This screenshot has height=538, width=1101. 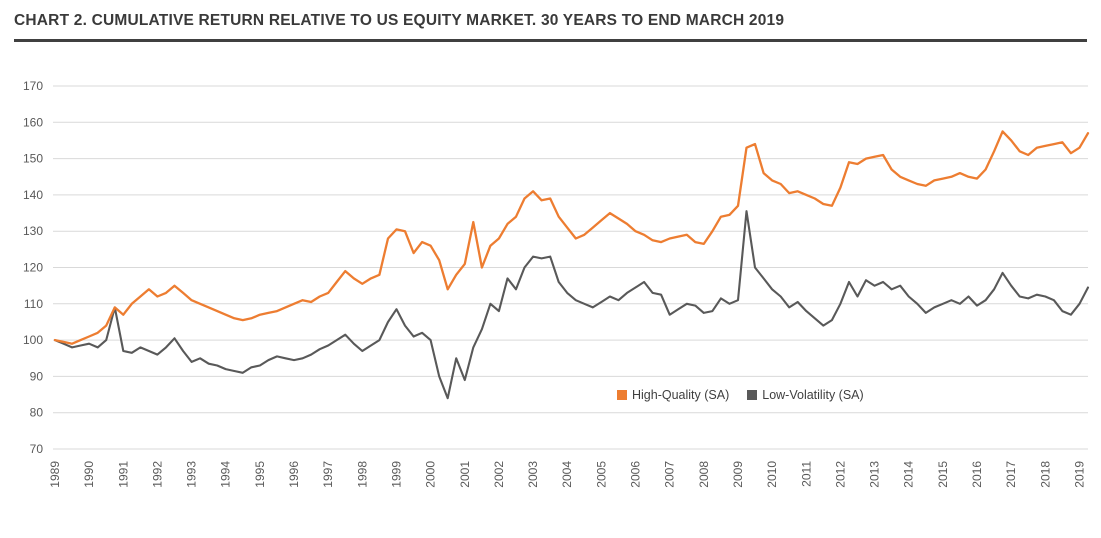 What do you see at coordinates (601, 474) in the screenshot?
I see `svg-text: 2005` at bounding box center [601, 474].